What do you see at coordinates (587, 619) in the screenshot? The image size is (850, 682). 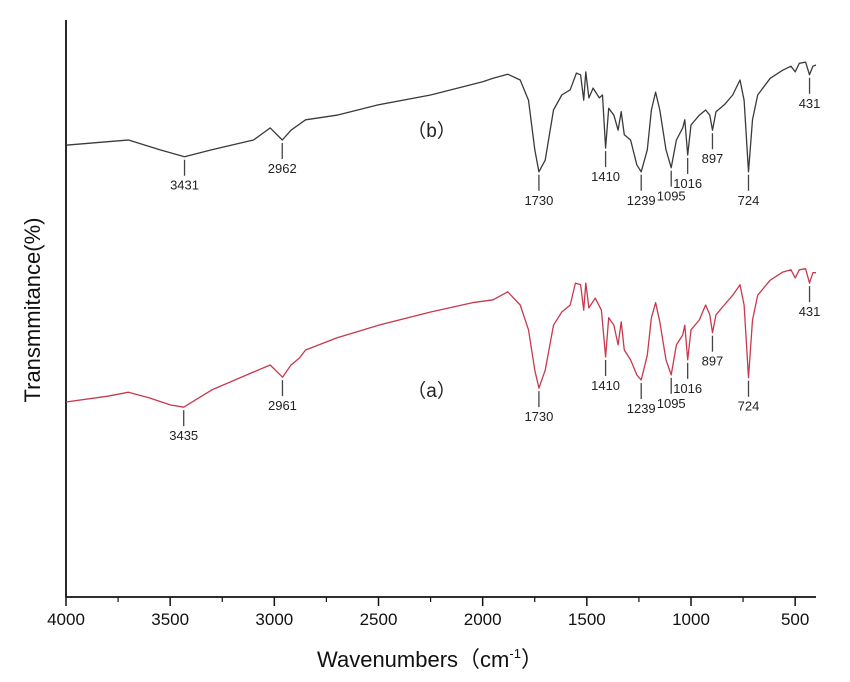 I see `x-tick-label: 1500` at bounding box center [587, 619].